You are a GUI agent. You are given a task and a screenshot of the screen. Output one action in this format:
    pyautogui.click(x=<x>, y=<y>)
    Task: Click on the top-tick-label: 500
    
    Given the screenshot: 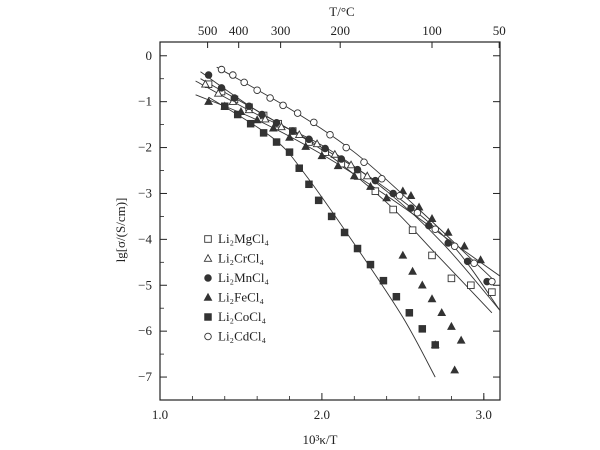 What is the action you would take?
    pyautogui.click(x=208, y=30)
    